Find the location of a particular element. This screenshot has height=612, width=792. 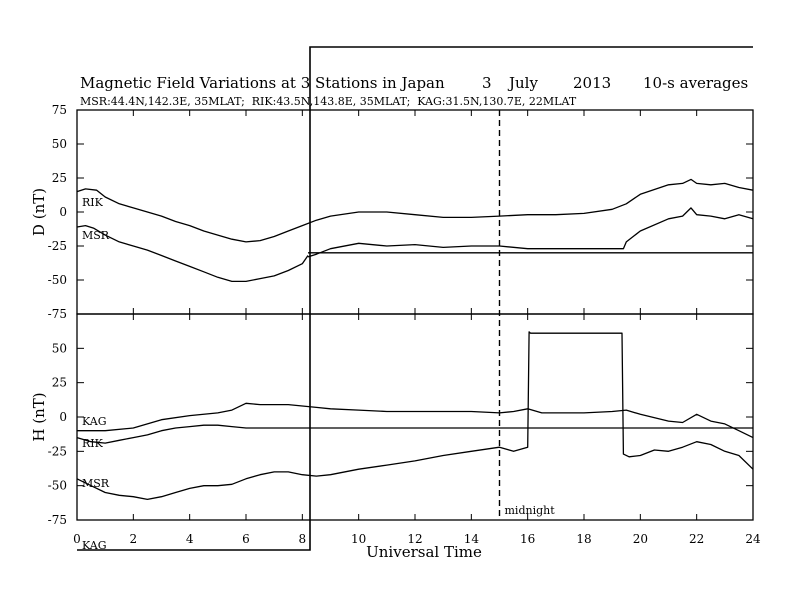

x-tick-label: 18 is located at coordinates (583, 539).